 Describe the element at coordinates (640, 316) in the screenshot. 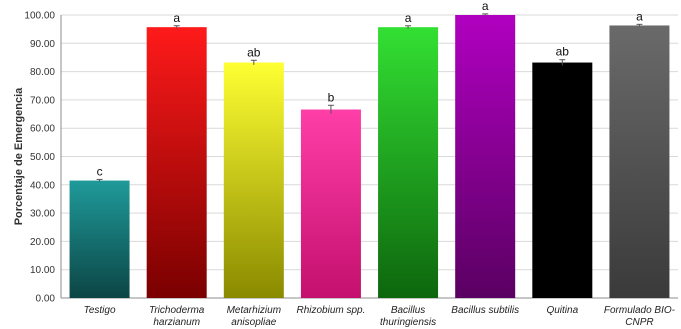

I see `category-label: Formulado BIO-CNPR` at that location.